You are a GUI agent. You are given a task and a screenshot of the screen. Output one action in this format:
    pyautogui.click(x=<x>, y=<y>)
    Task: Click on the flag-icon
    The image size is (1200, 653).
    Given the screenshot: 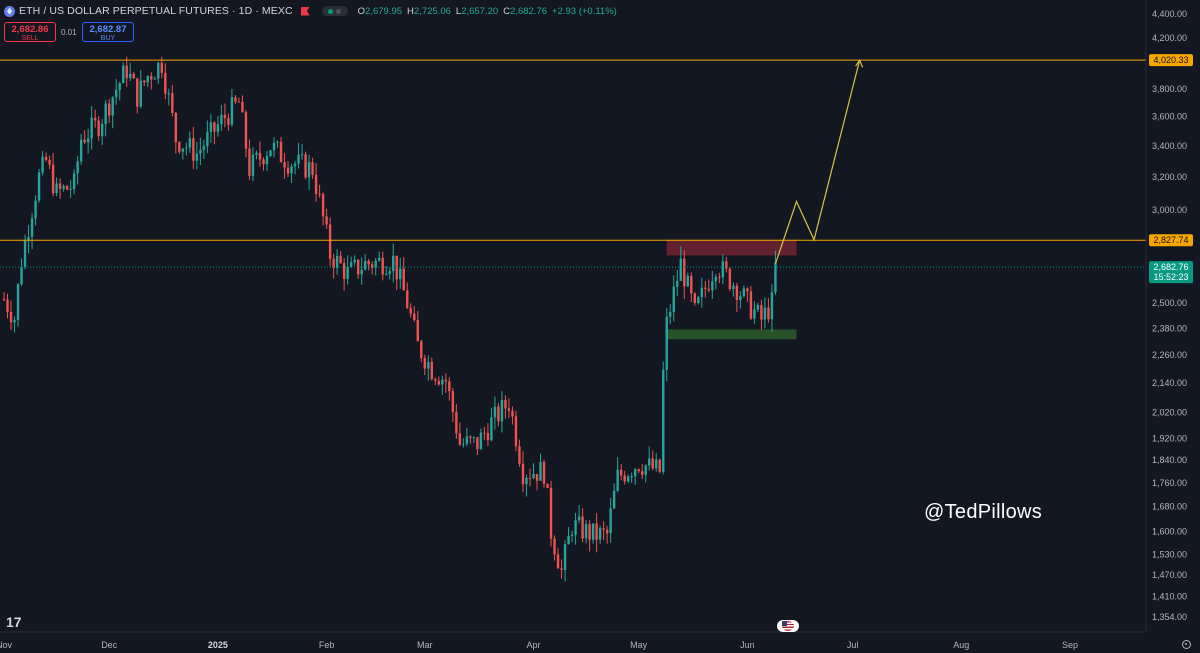 What is the action you would take?
    pyautogui.click(x=305, y=11)
    